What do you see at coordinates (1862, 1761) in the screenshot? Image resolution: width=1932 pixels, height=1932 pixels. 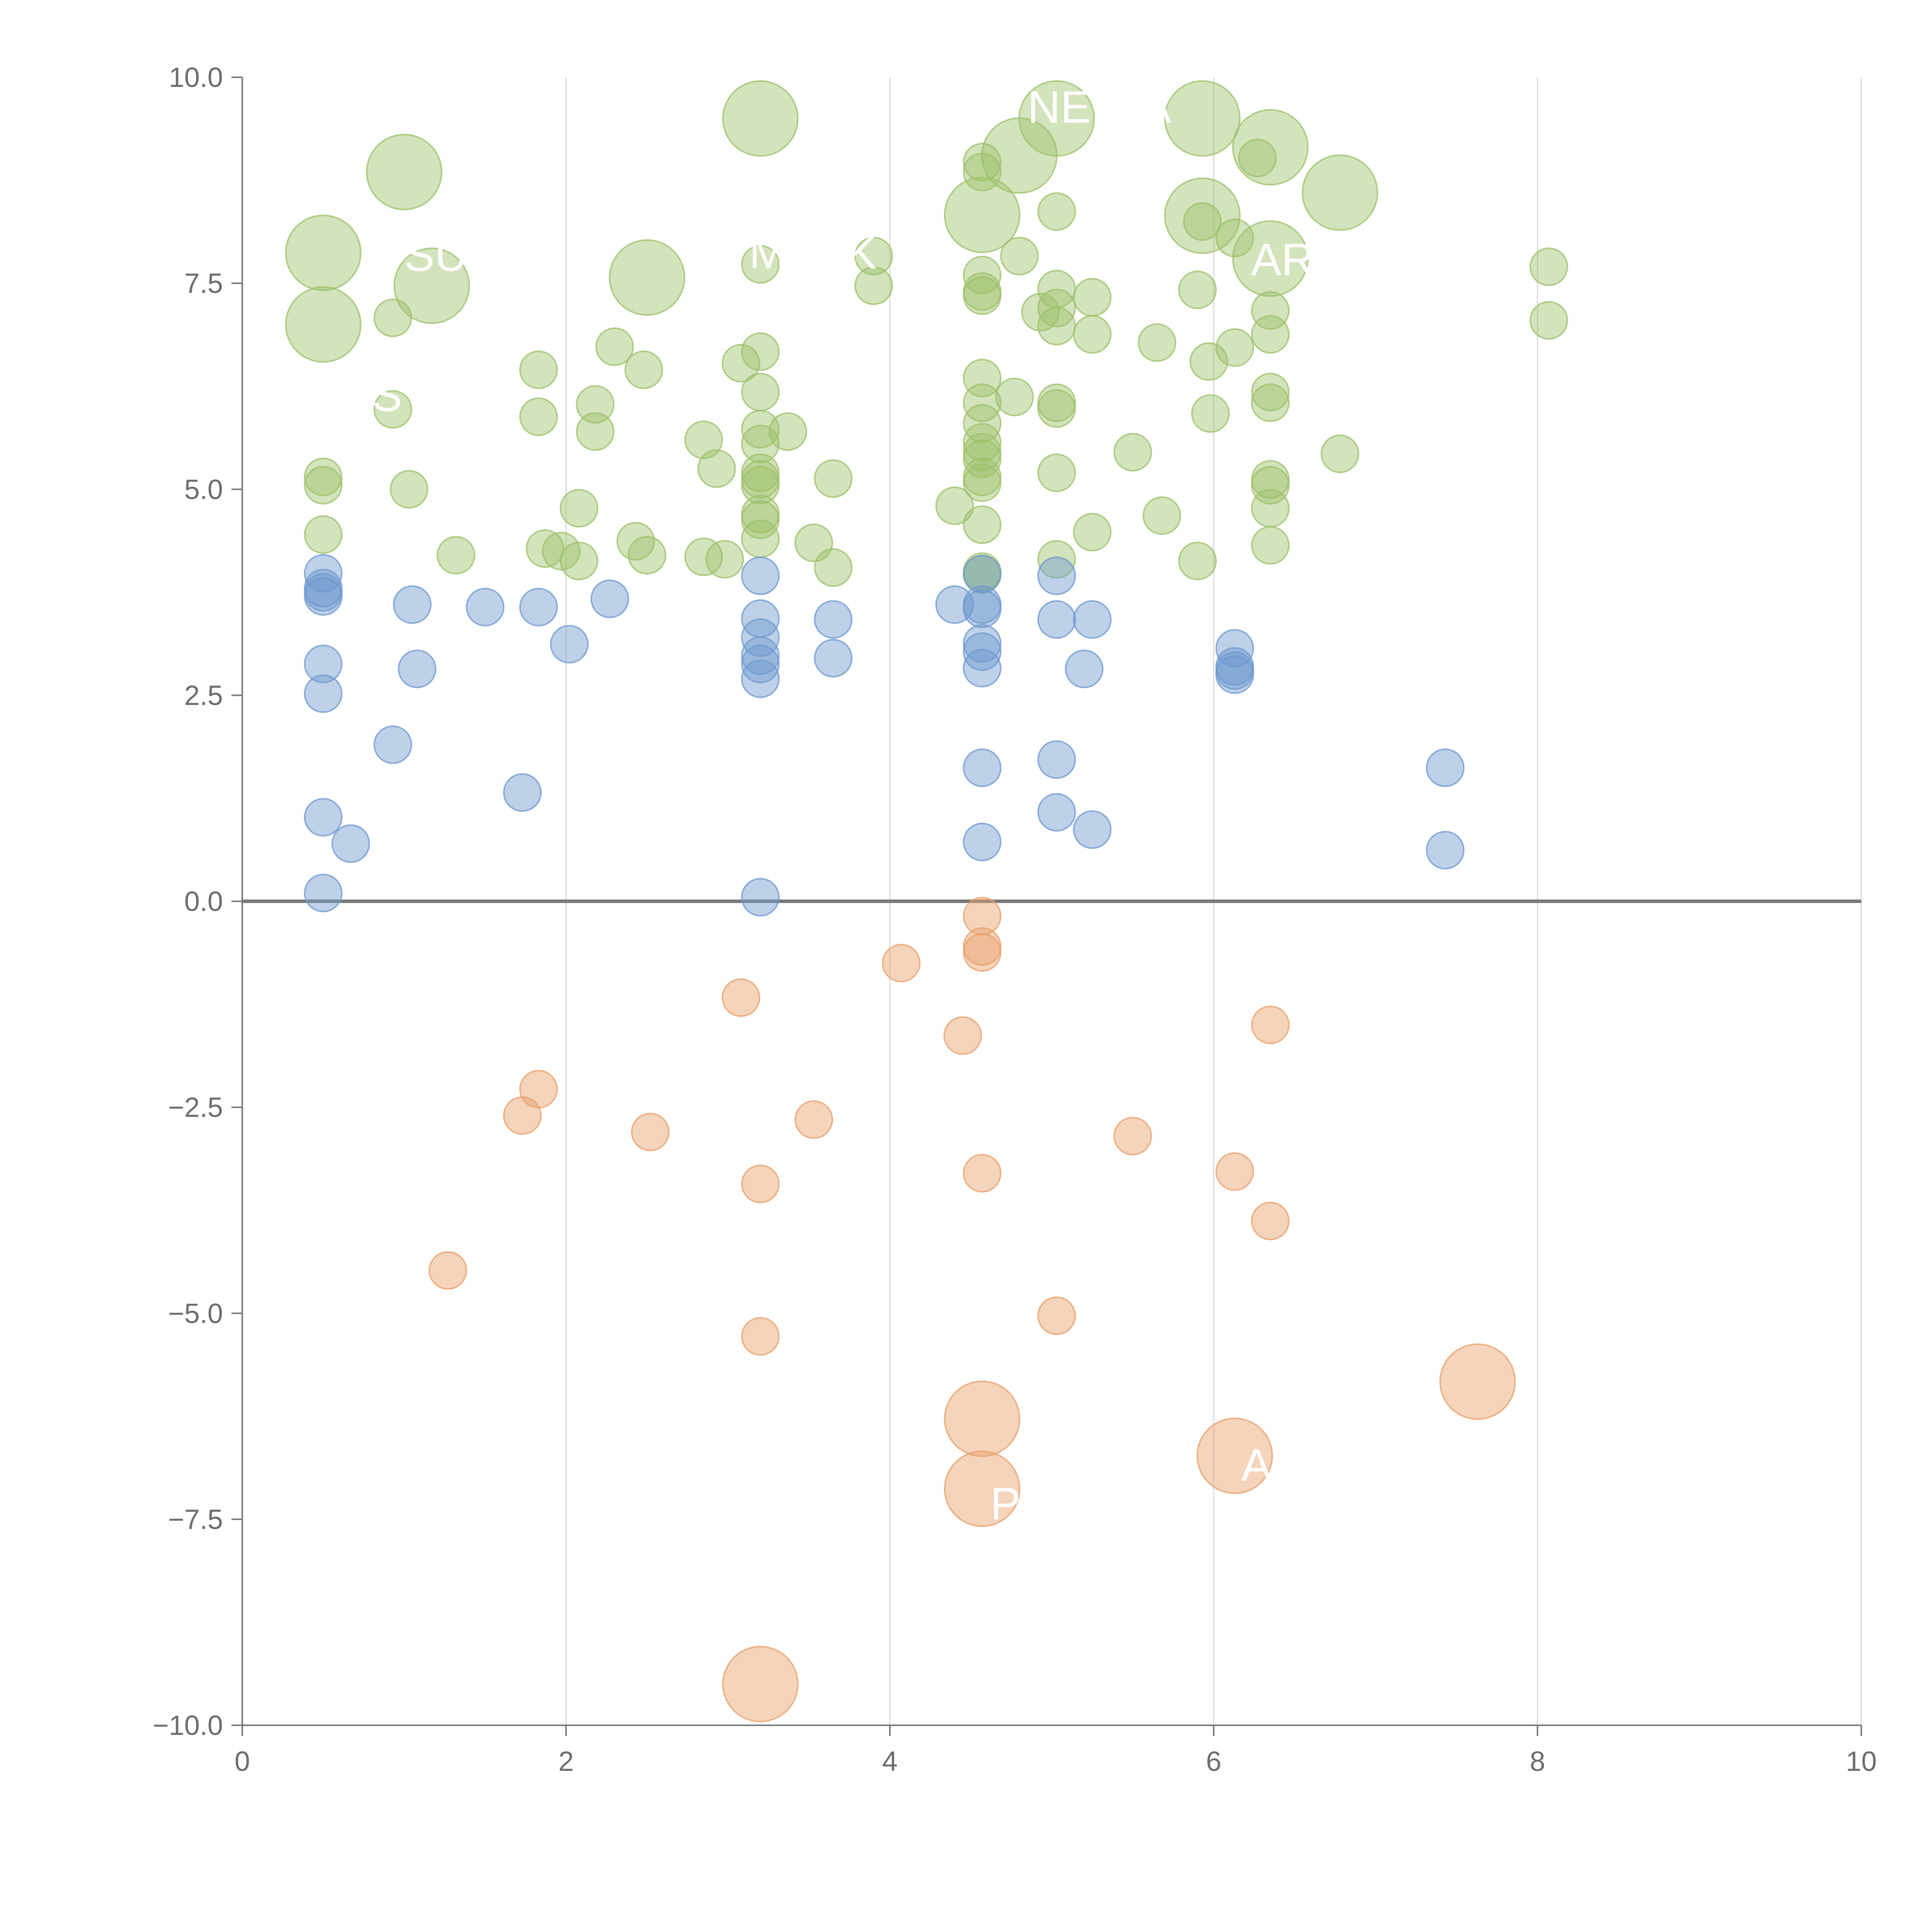 I see `x-tick-label: 10` at bounding box center [1862, 1761].